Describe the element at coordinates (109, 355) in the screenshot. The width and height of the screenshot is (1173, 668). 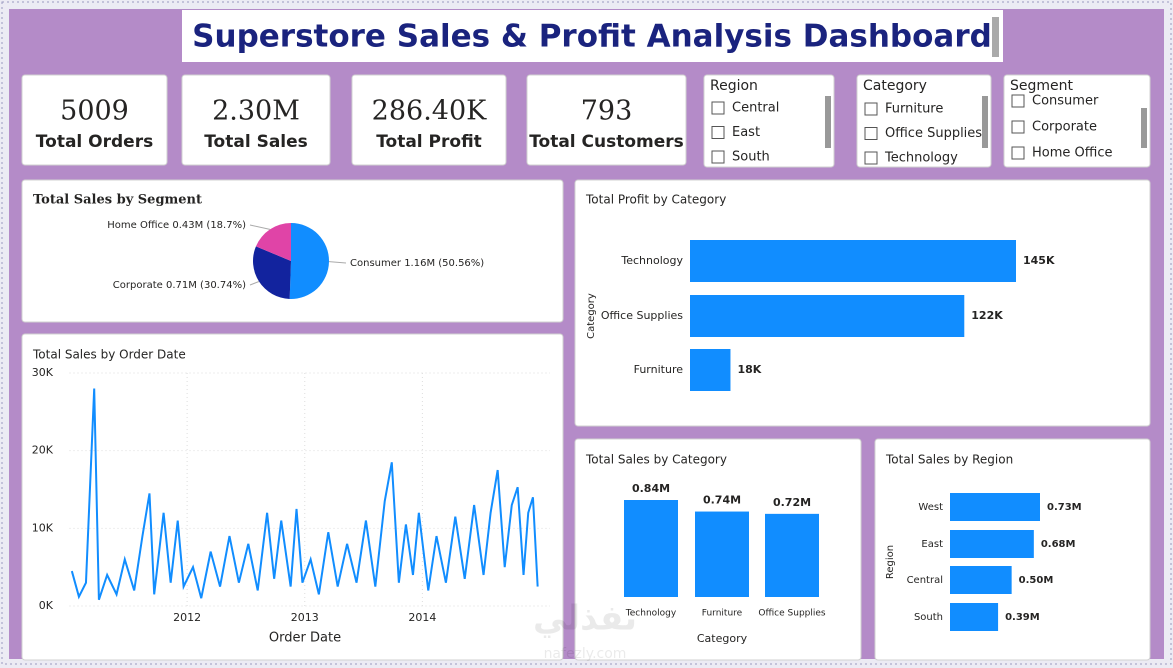
I see `chart-title: Total Sales by Order Date` at that location.